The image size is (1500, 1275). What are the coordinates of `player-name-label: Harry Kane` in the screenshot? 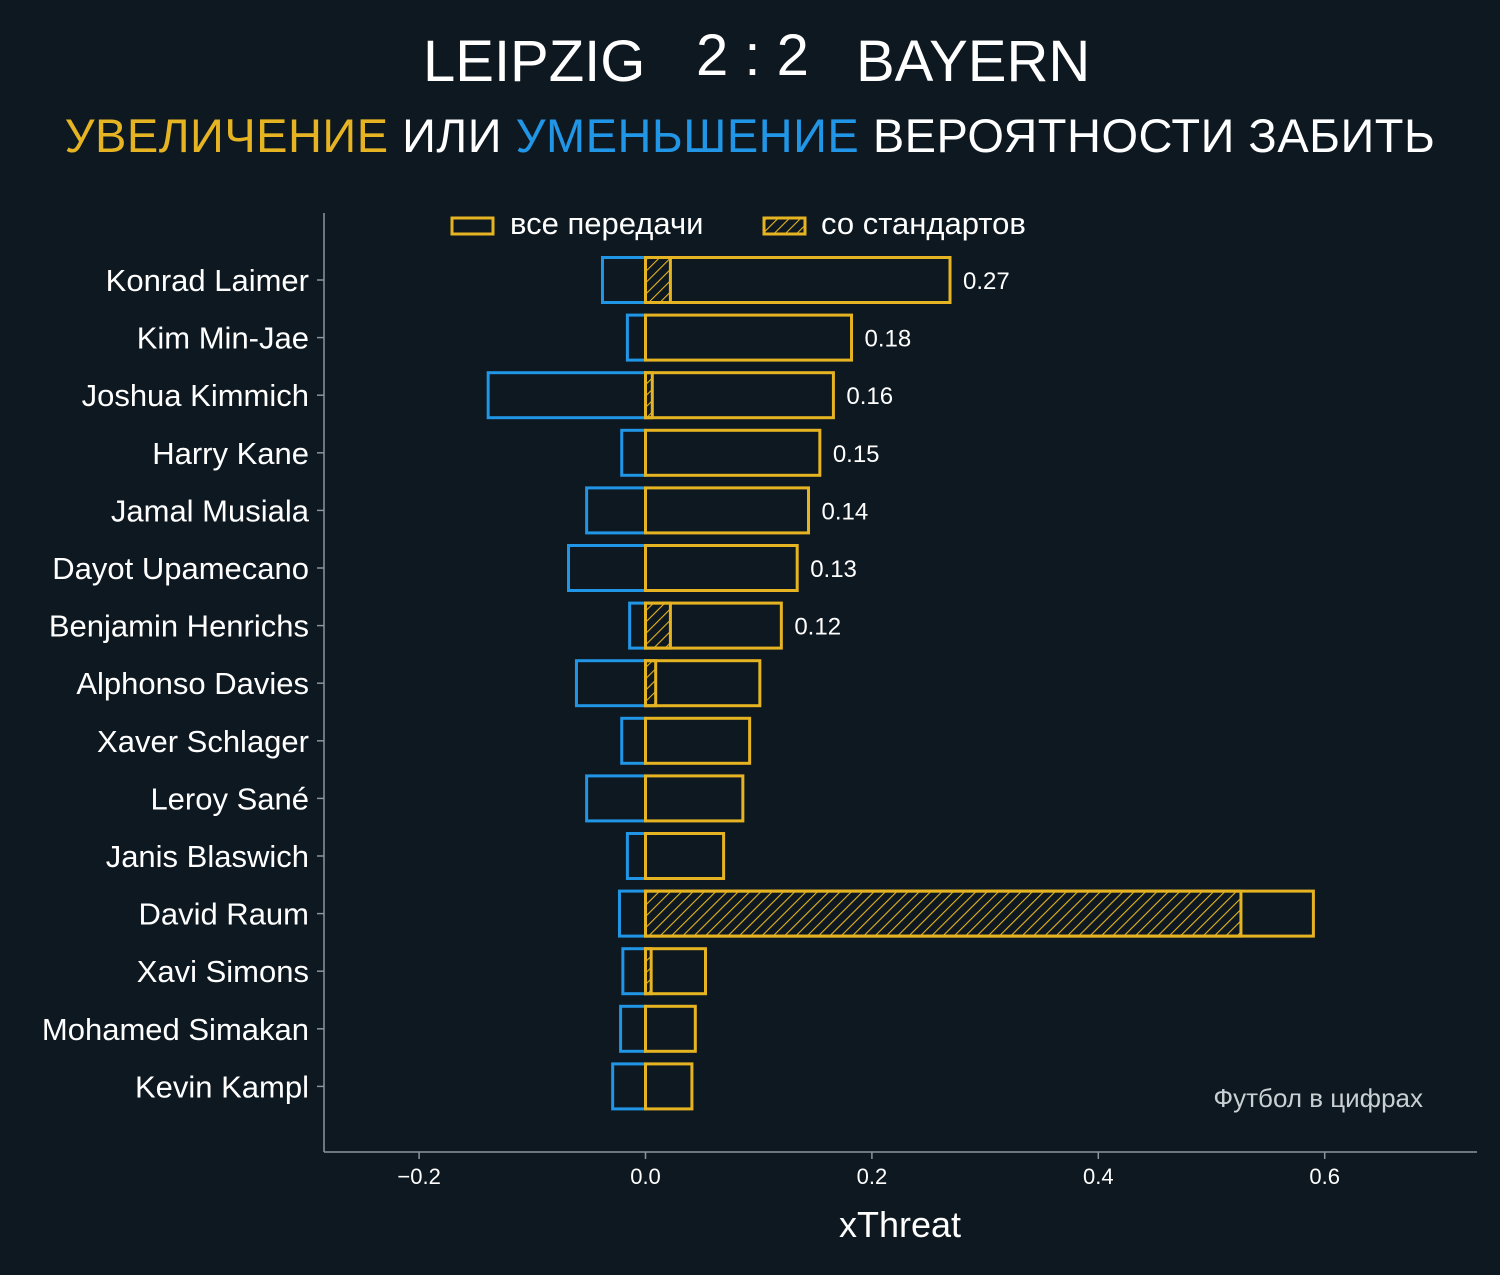 It's located at (230, 453).